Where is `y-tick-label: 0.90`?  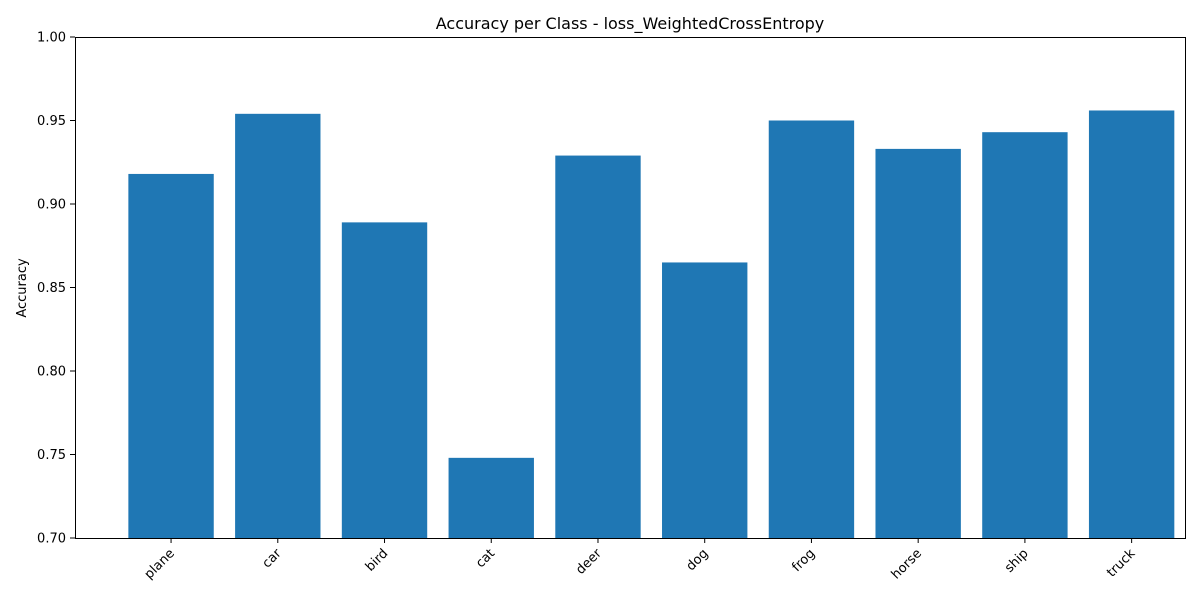
y-tick-label: 0.90 is located at coordinates (51, 205).